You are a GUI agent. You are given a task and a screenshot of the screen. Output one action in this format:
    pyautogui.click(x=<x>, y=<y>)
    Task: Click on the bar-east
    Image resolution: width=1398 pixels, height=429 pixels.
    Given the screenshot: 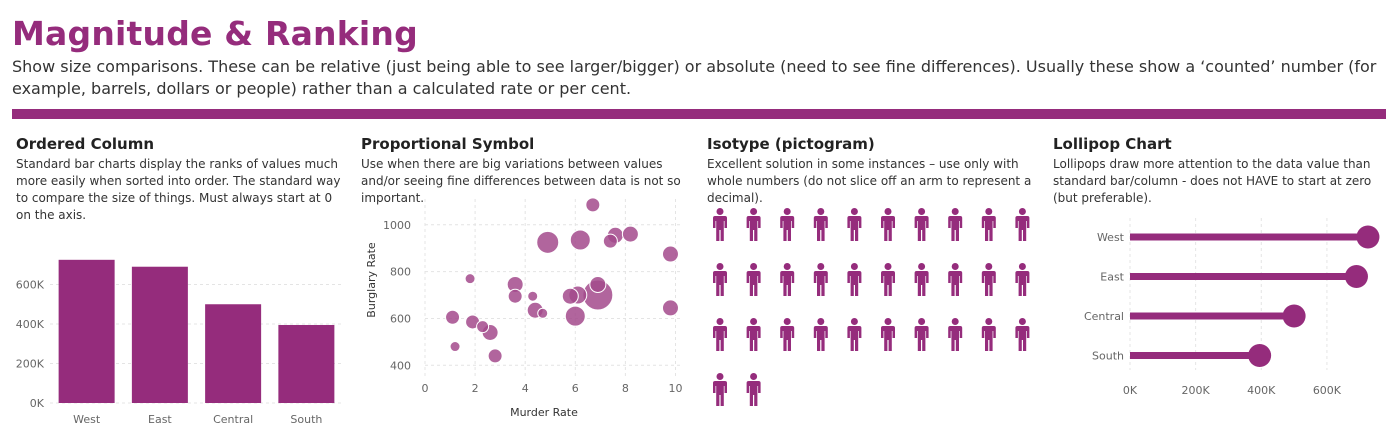 What is the action you would take?
    pyautogui.click(x=159, y=334)
    